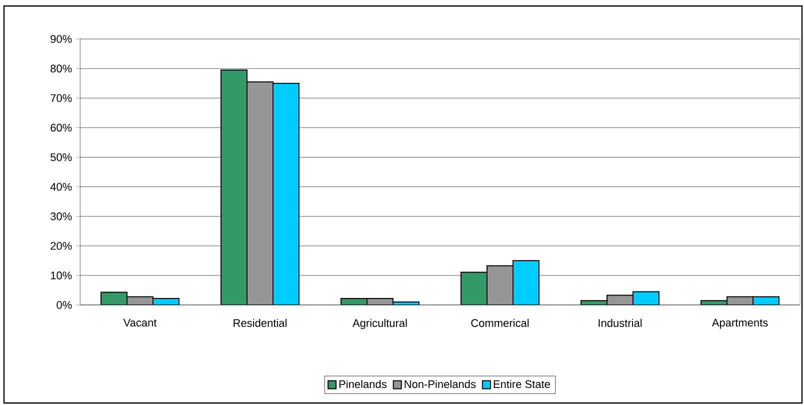 The height and width of the screenshot is (405, 804). Describe the element at coordinates (61, 68) in the screenshot. I see `y-tick-label: 80%` at that location.